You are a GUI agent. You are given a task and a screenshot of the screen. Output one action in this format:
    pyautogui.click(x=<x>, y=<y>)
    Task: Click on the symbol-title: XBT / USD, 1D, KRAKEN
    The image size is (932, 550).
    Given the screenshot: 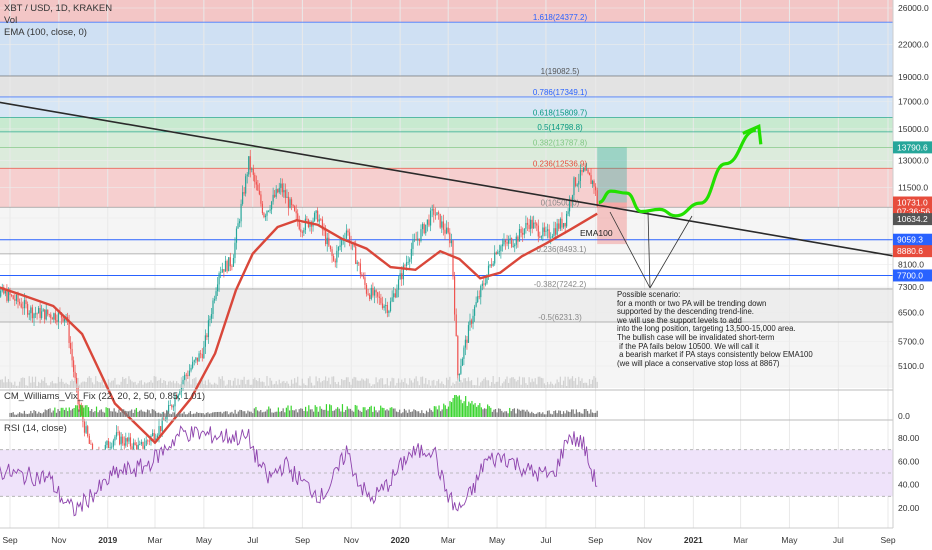 What is the action you would take?
    pyautogui.click(x=58, y=8)
    